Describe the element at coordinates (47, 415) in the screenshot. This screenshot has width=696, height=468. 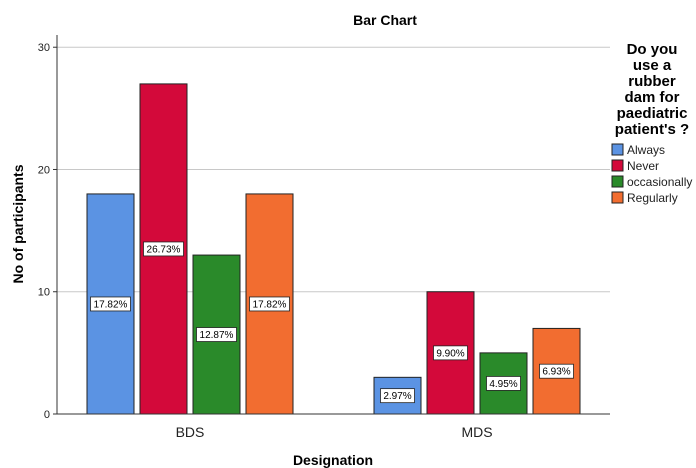
I see `y-tick-label: 0` at that location.